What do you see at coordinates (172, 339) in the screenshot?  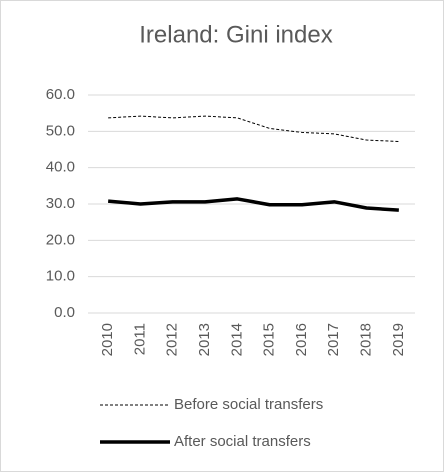 I see `x-tick-label: 2012` at bounding box center [172, 339].